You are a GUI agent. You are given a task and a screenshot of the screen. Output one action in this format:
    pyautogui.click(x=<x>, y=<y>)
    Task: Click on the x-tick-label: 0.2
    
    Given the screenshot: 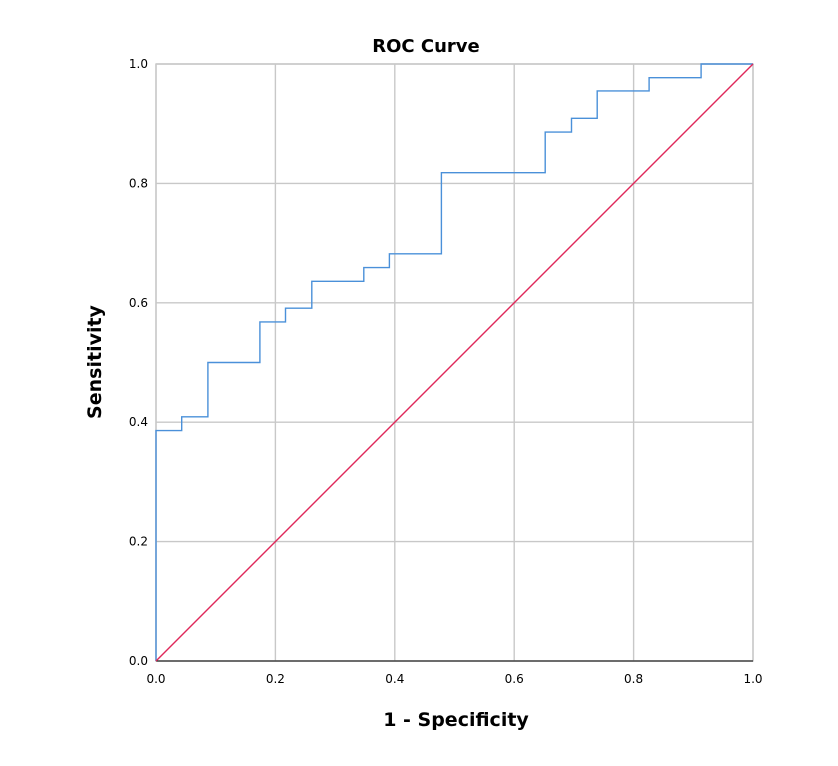 What is the action you would take?
    pyautogui.click(x=275, y=679)
    